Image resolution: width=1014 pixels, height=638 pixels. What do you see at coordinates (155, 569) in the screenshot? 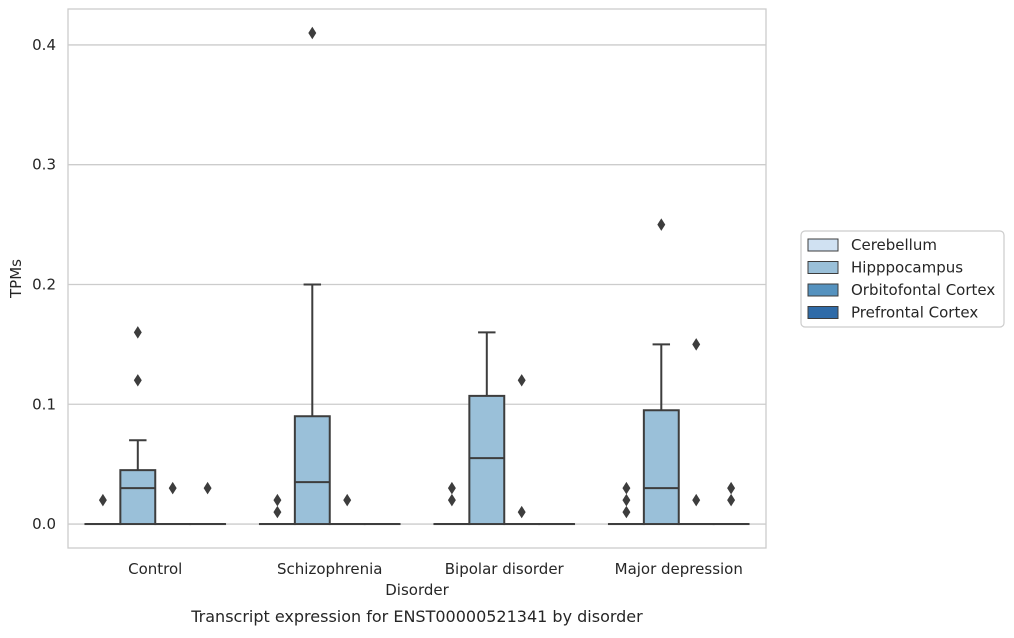
I see `x-tick-label: Control` at bounding box center [155, 569].